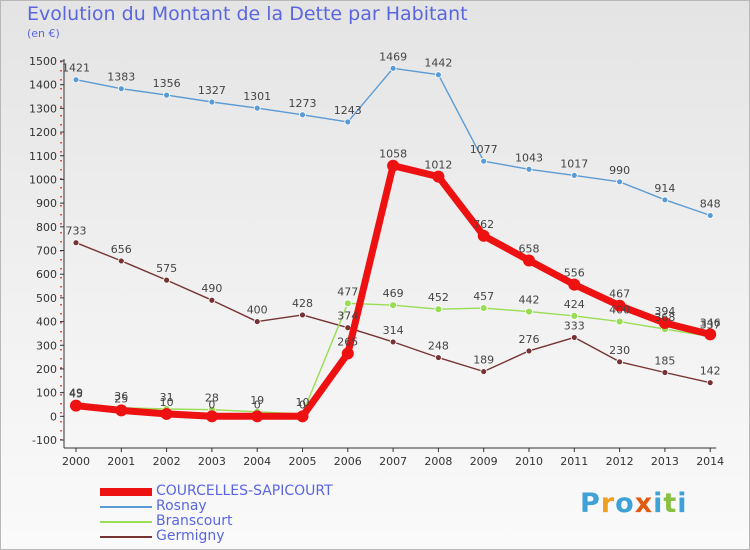 This screenshot has height=550, width=750. I want to click on data-label: 1058, so click(393, 154).